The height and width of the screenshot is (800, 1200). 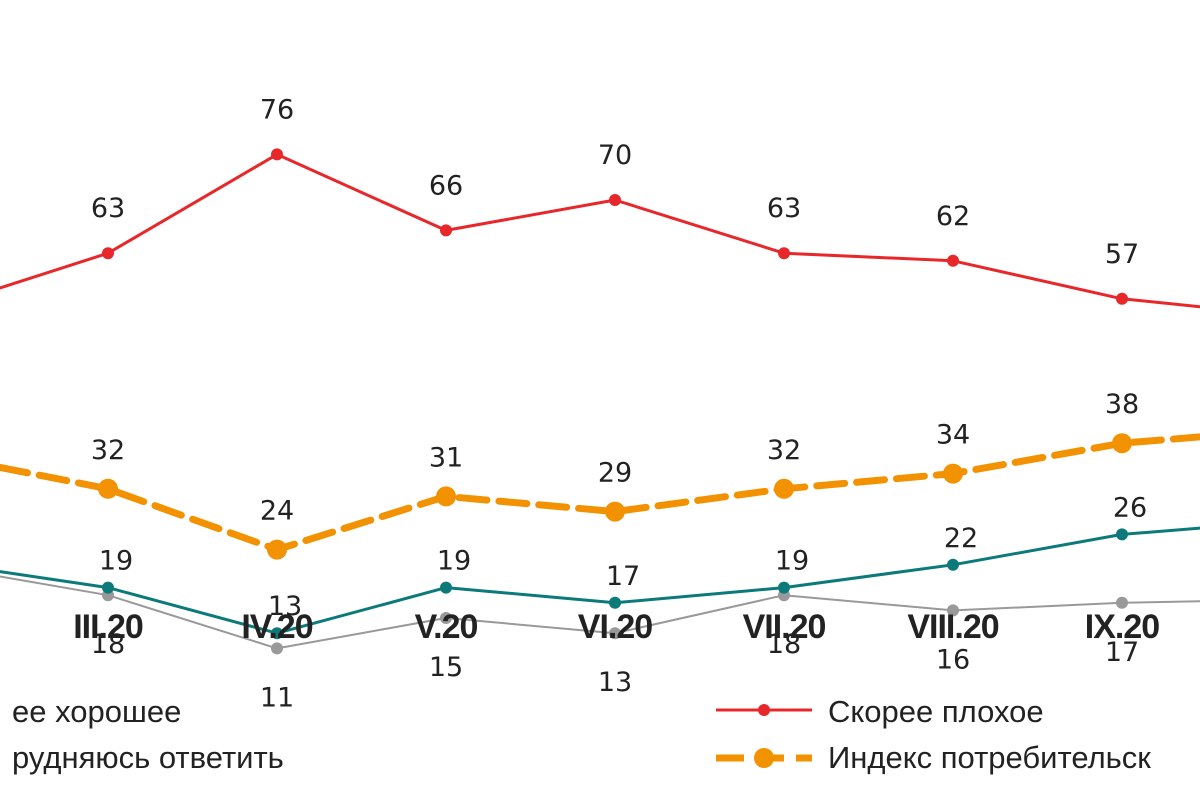 What do you see at coordinates (446, 667) in the screenshot?
I see `data-label-undecided: 15` at bounding box center [446, 667].